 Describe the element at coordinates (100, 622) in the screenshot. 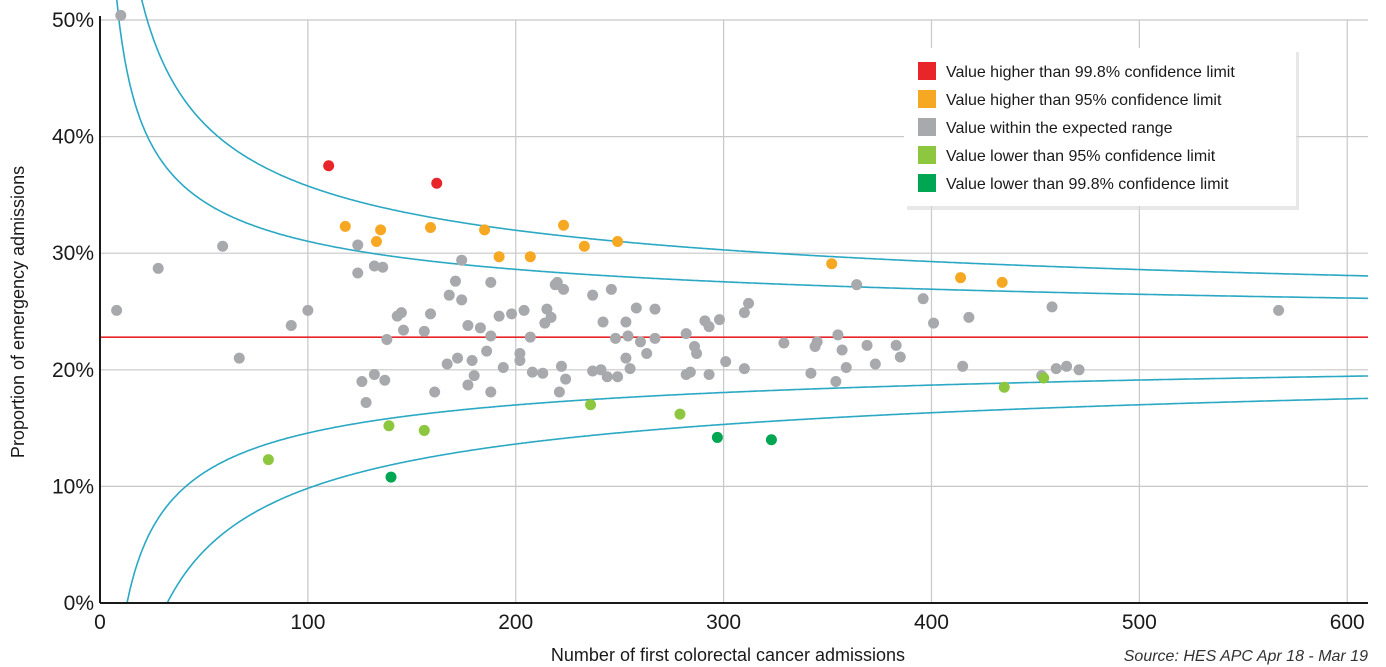

I see `x-tick-label: 0` at that location.